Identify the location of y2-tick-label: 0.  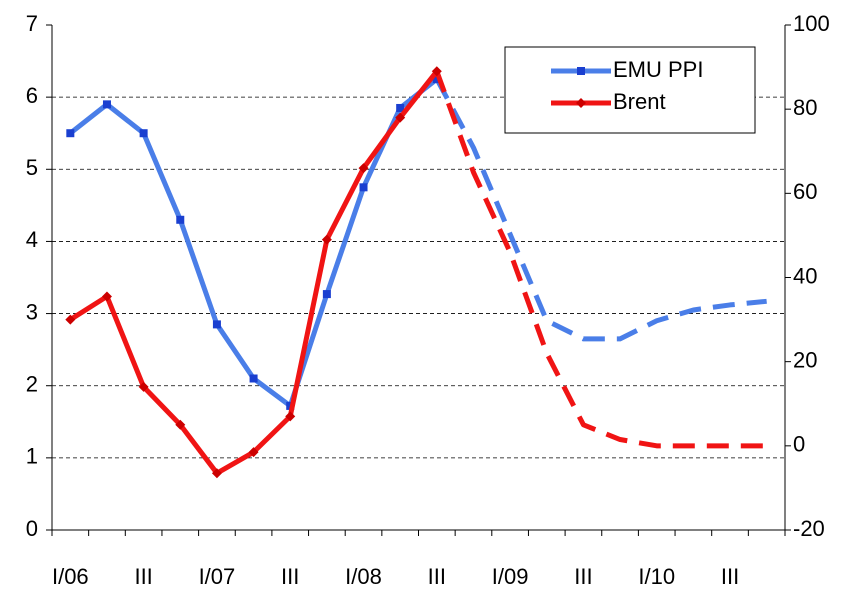
(799, 444).